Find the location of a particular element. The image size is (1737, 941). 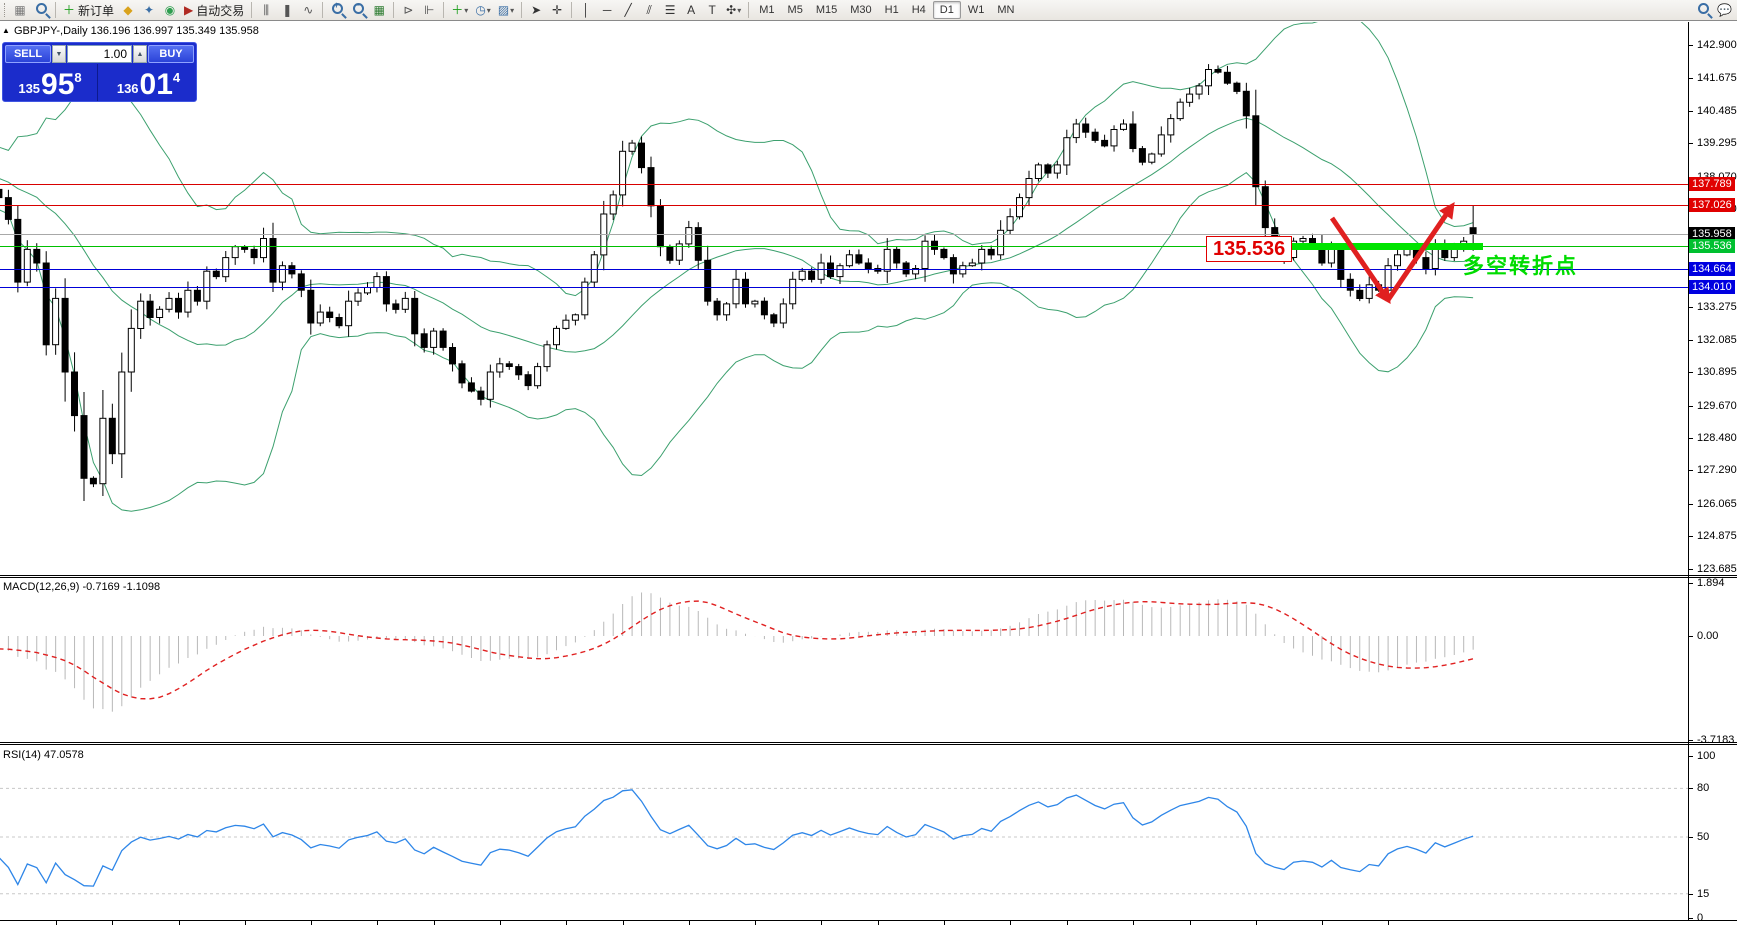

candlestick-chart-icon: ❚ is located at coordinates (287, 10).